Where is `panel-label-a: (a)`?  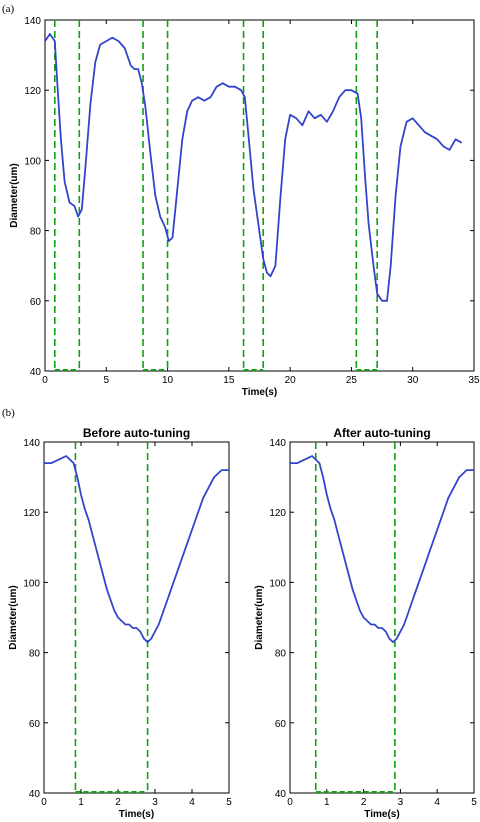 panel-label-a: (a) is located at coordinates (8, 9).